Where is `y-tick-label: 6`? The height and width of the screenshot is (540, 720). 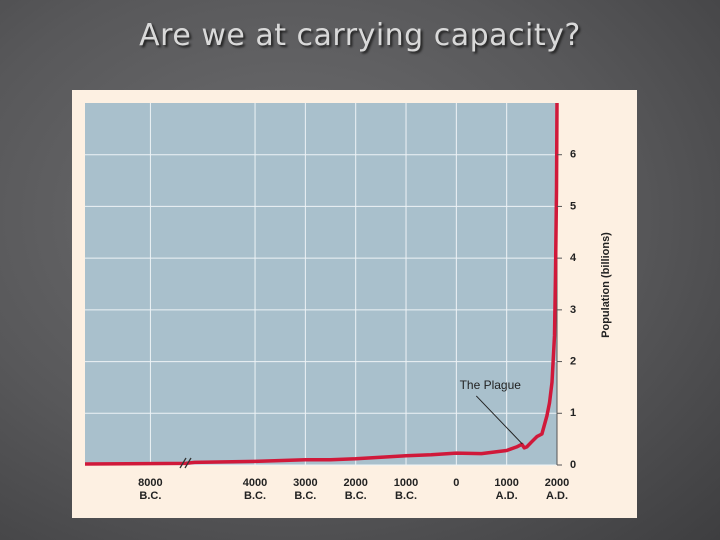
y-tick-label: 6 is located at coordinates (573, 155).